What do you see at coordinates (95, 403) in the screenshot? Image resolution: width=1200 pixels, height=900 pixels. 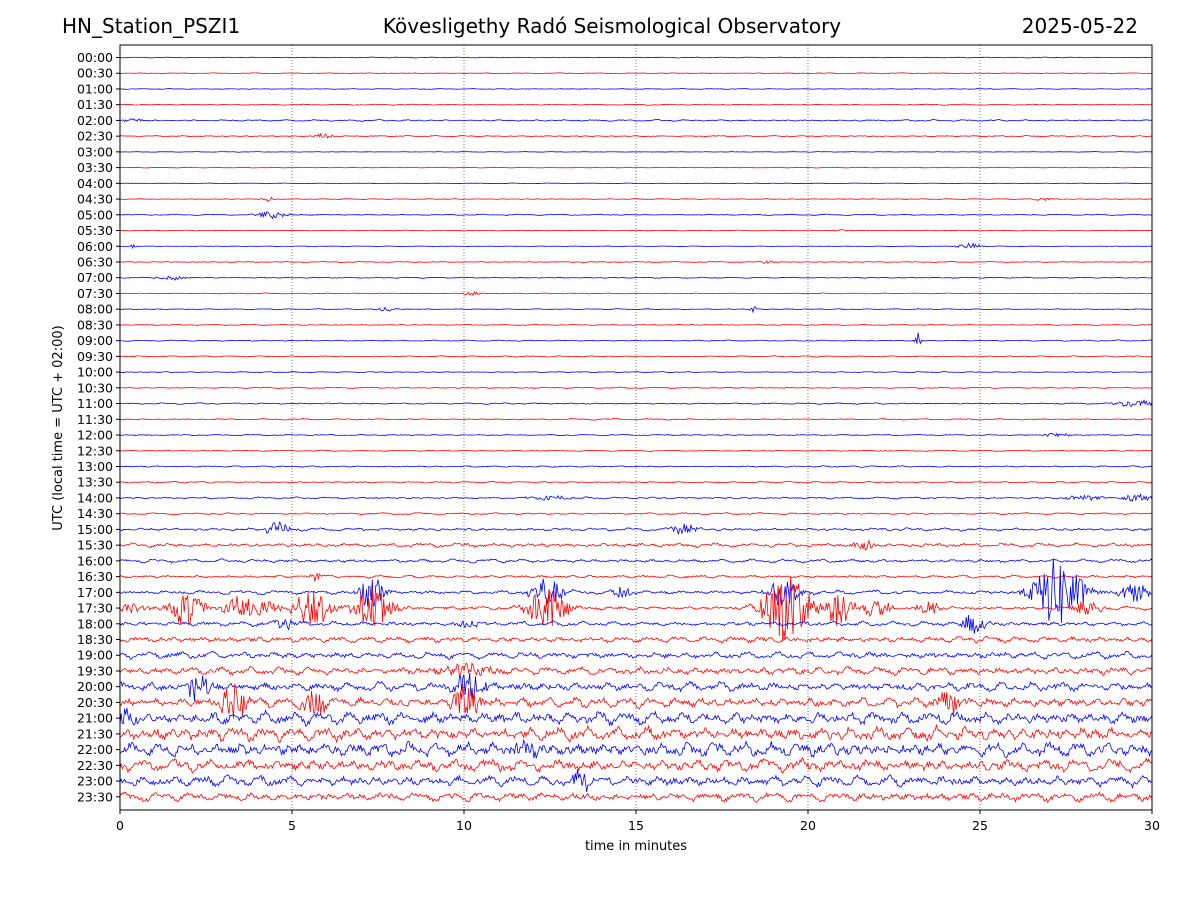 I see `y-tick-label: 11:00` at bounding box center [95, 403].